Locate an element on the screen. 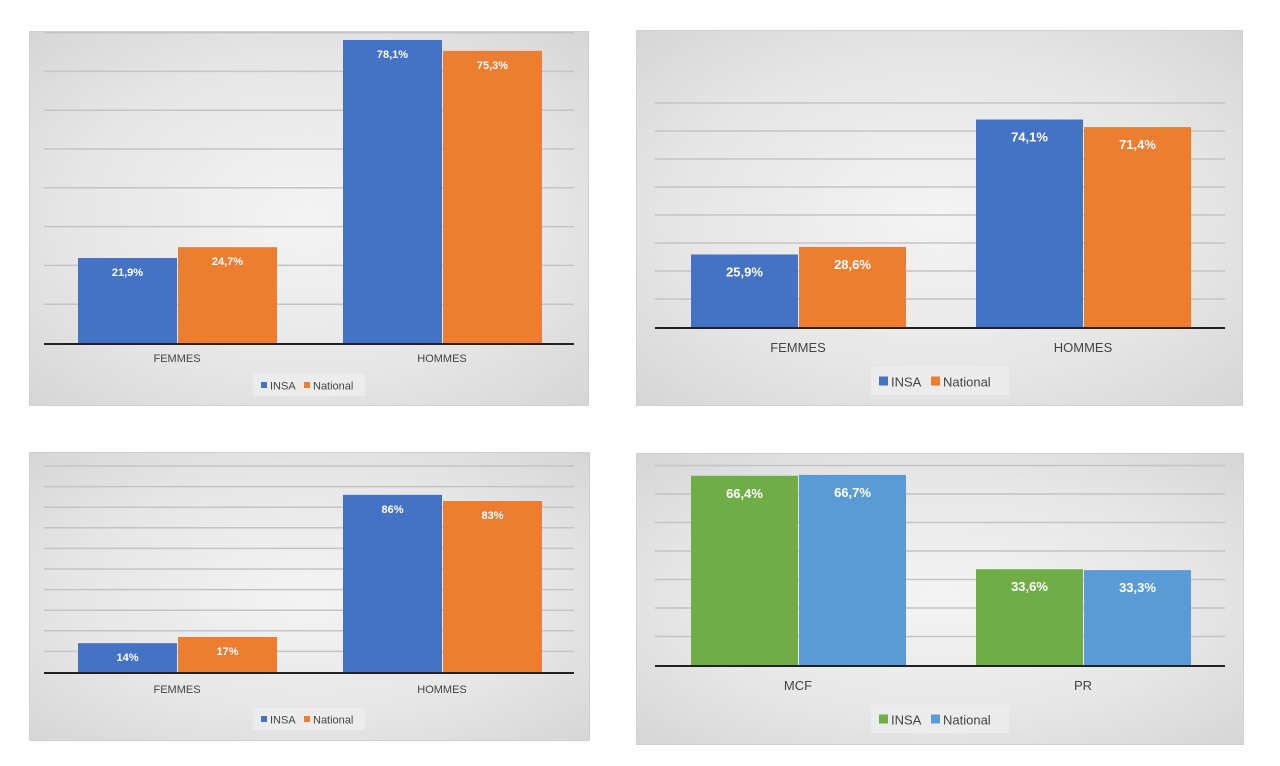 The width and height of the screenshot is (1280, 766). data-label: 74,1% is located at coordinates (1029, 137).